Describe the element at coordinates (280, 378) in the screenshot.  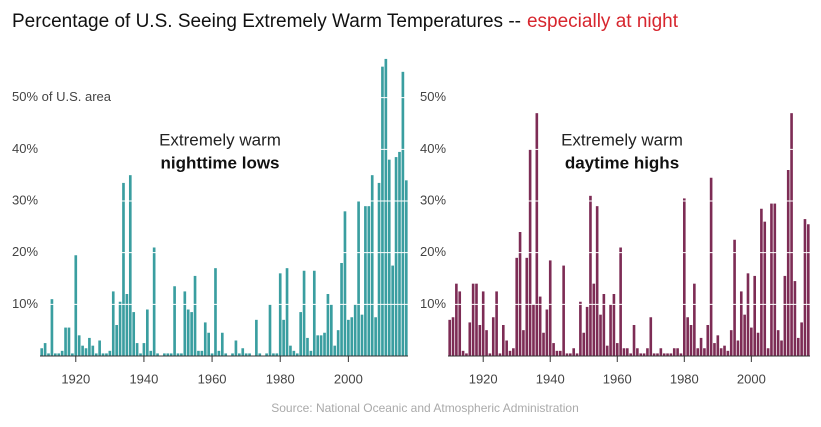
I see `x-tick-label: 1980` at that location.